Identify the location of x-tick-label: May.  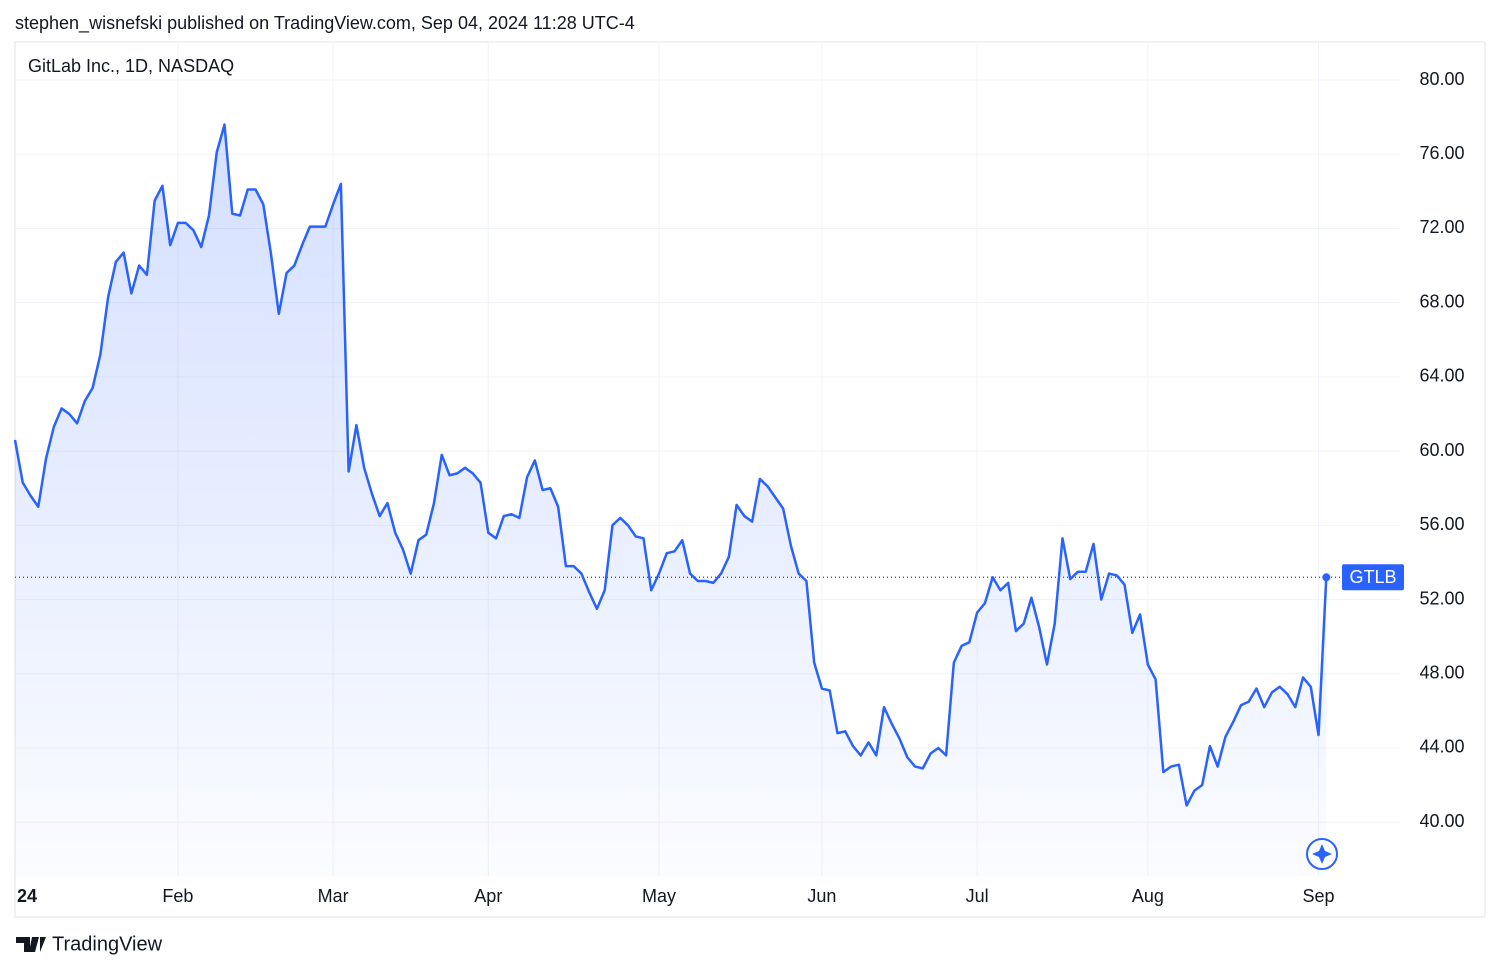
(659, 896).